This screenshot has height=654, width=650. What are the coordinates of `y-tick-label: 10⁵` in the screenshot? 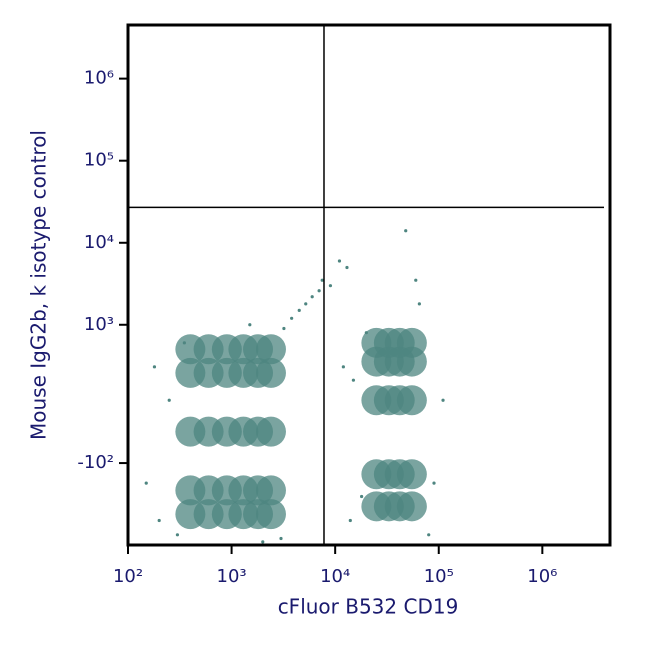 It's located at (99, 160).